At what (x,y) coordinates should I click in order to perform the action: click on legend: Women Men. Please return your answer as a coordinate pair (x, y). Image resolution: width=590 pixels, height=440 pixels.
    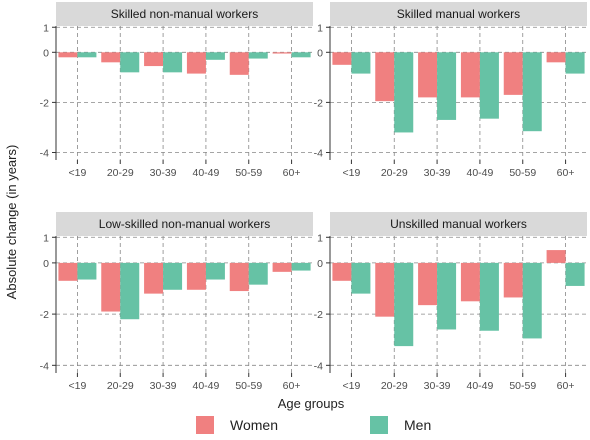
    Looking at the image, I should click on (295, 425).